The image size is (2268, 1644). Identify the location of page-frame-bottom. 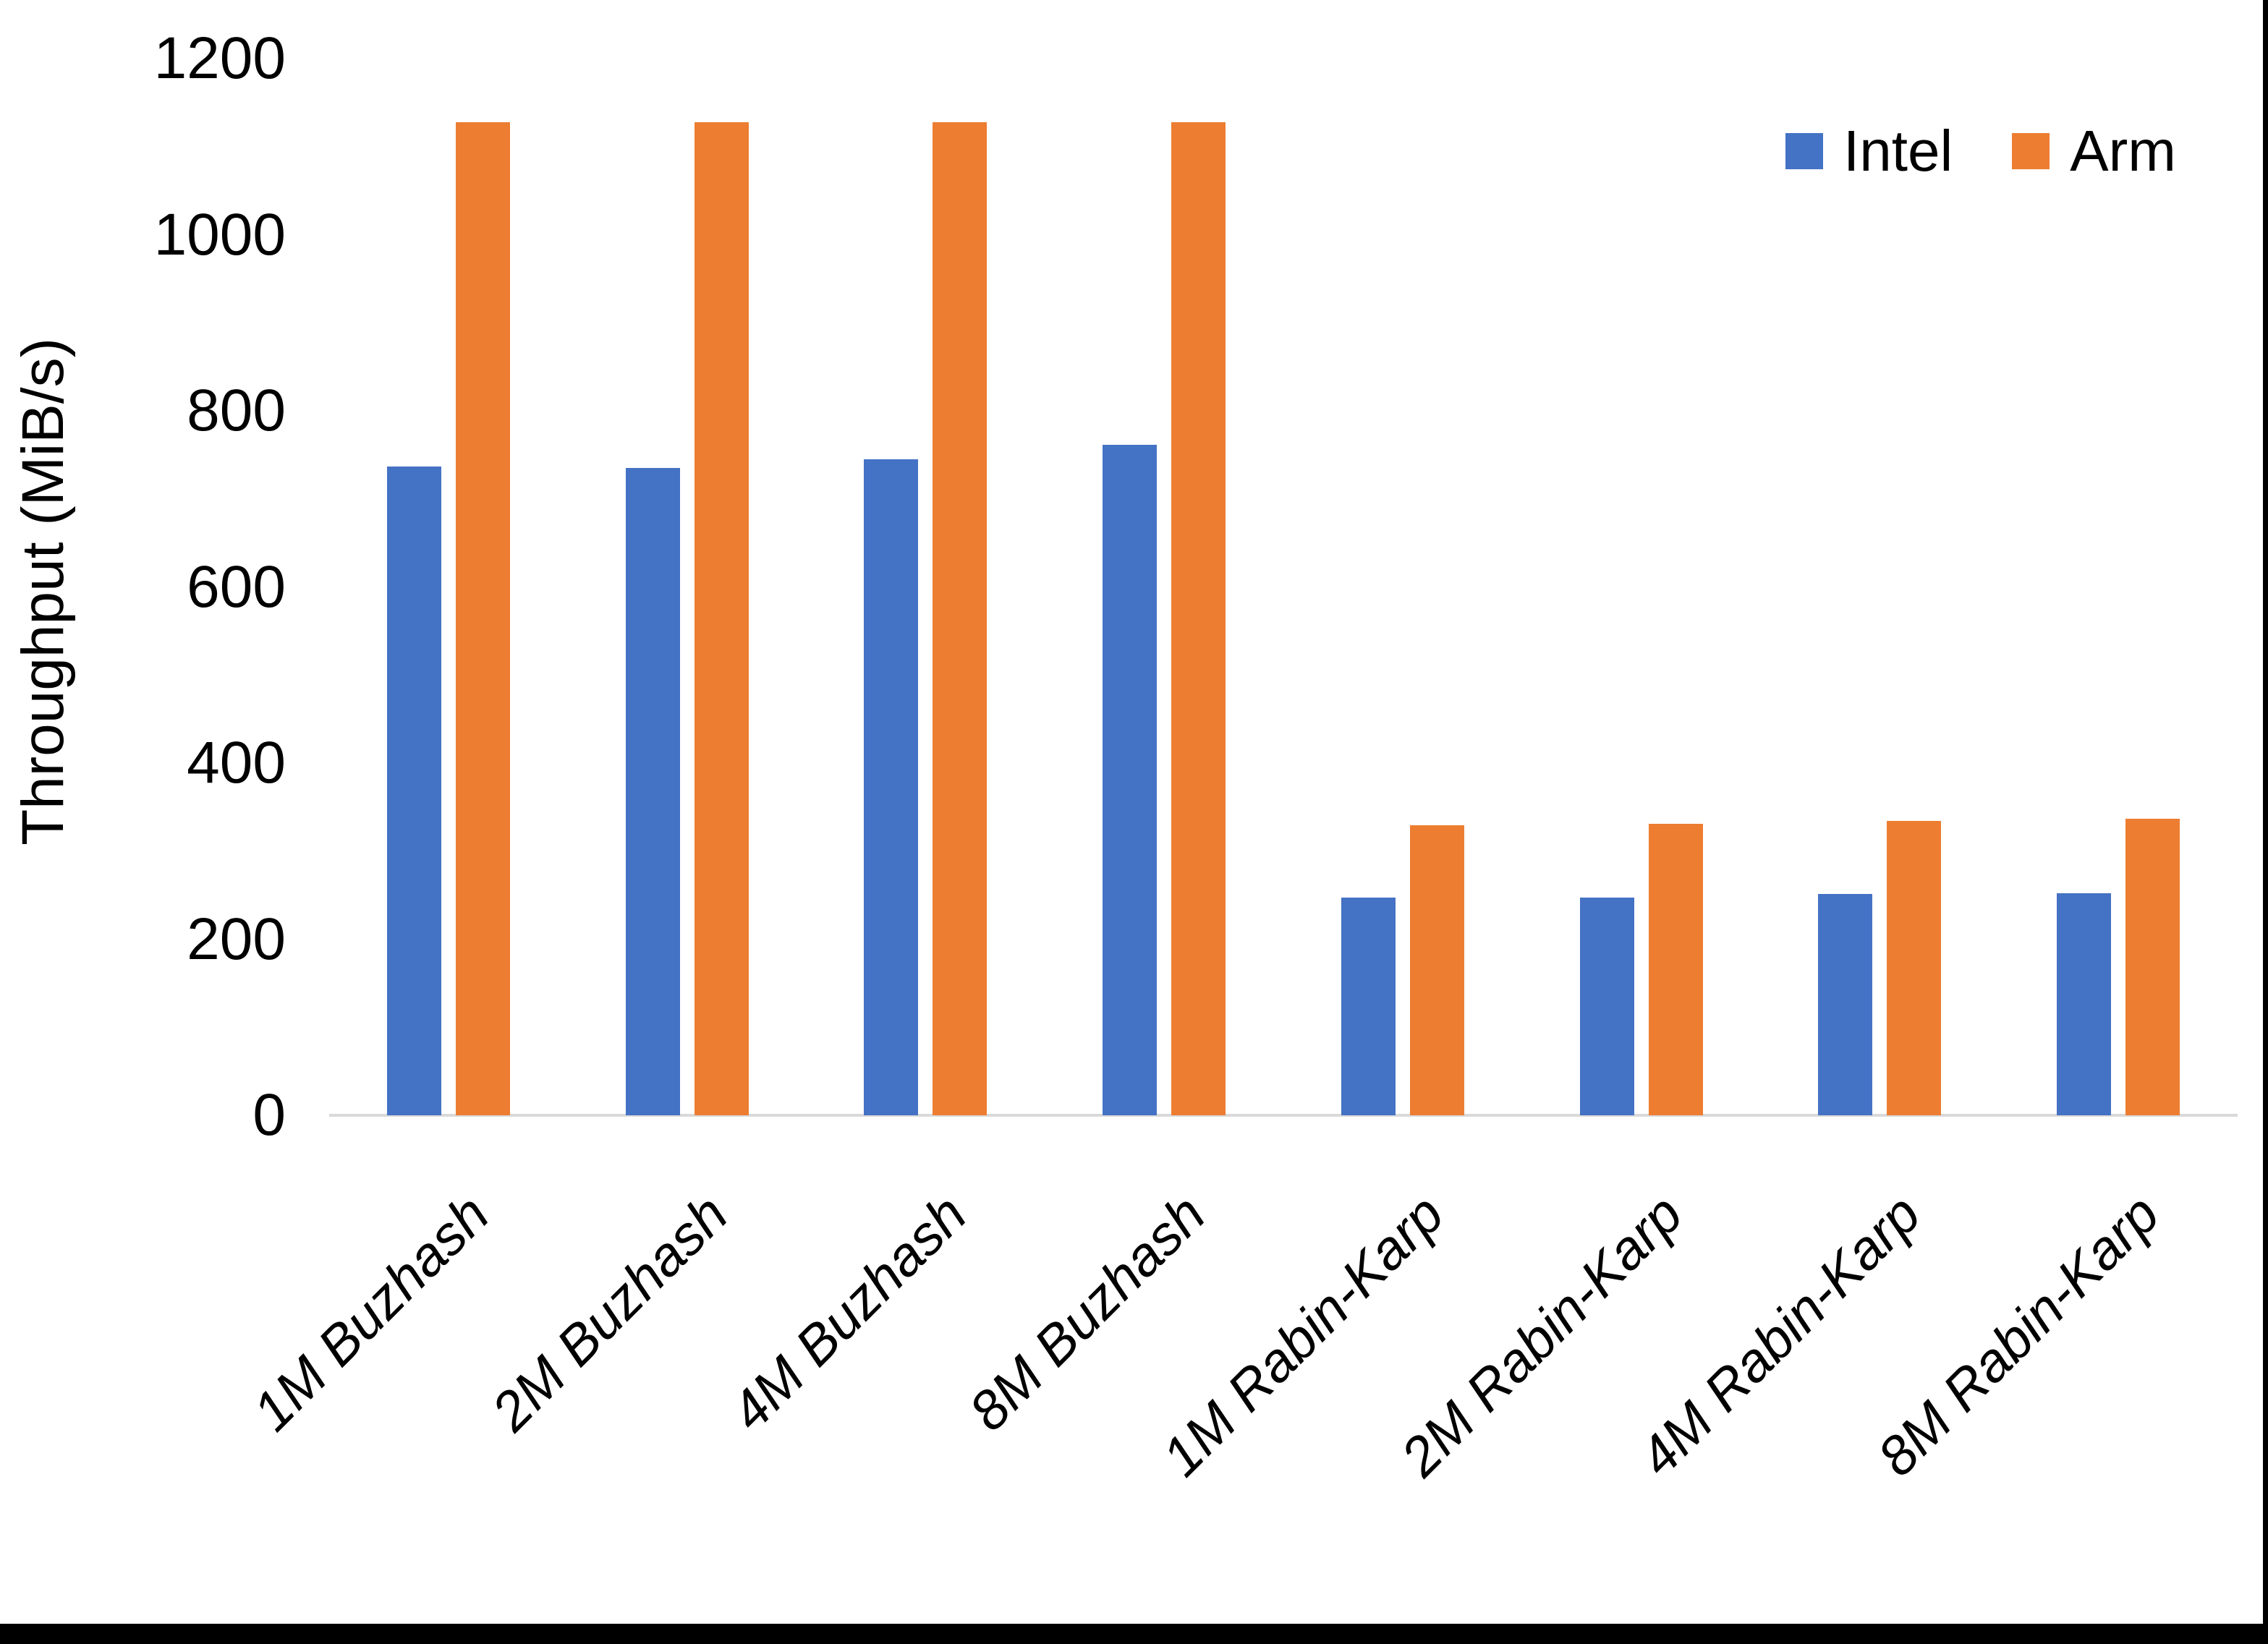
(1134, 1634).